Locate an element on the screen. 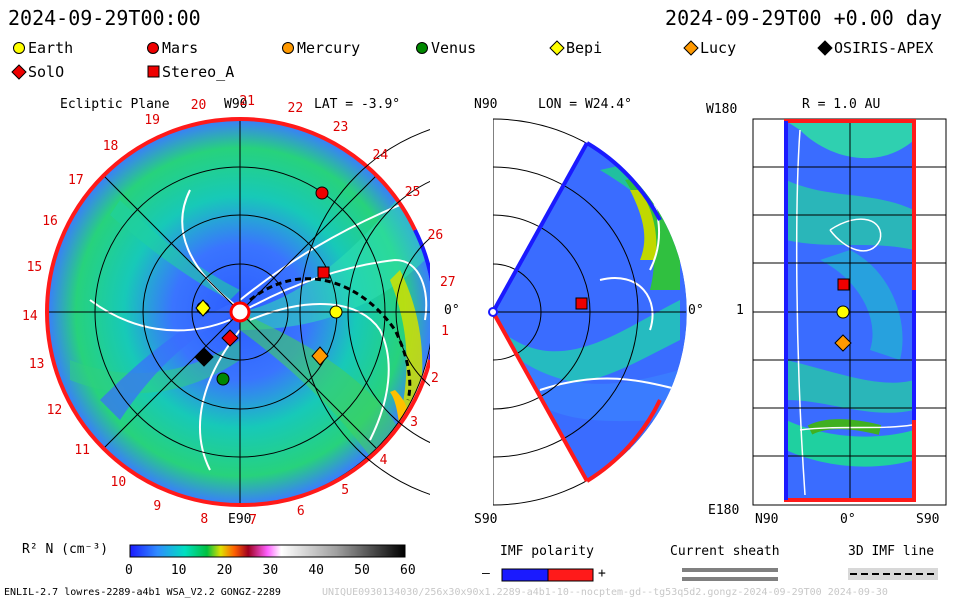  imf-line-bg is located at coordinates (893, 574).